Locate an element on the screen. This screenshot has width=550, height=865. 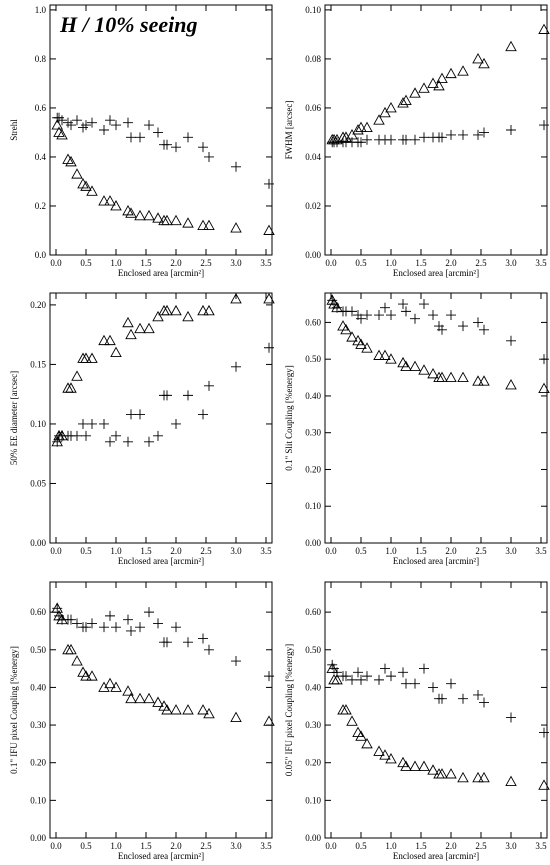
y-tick-label: 0.30 is located at coordinates (313, 433).